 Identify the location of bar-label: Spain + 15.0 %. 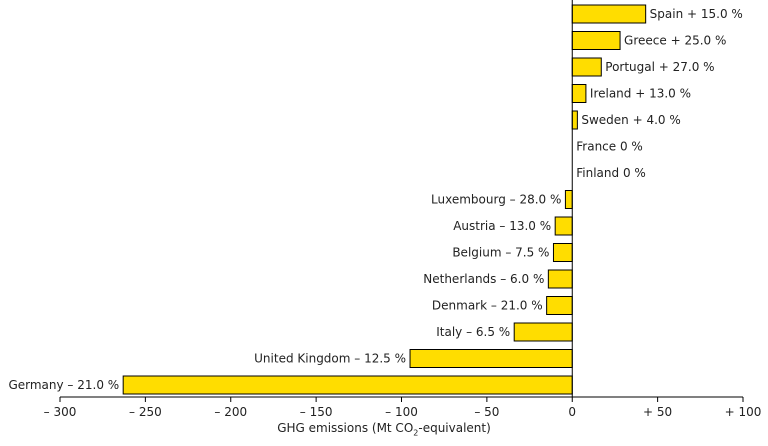
(696, 14).